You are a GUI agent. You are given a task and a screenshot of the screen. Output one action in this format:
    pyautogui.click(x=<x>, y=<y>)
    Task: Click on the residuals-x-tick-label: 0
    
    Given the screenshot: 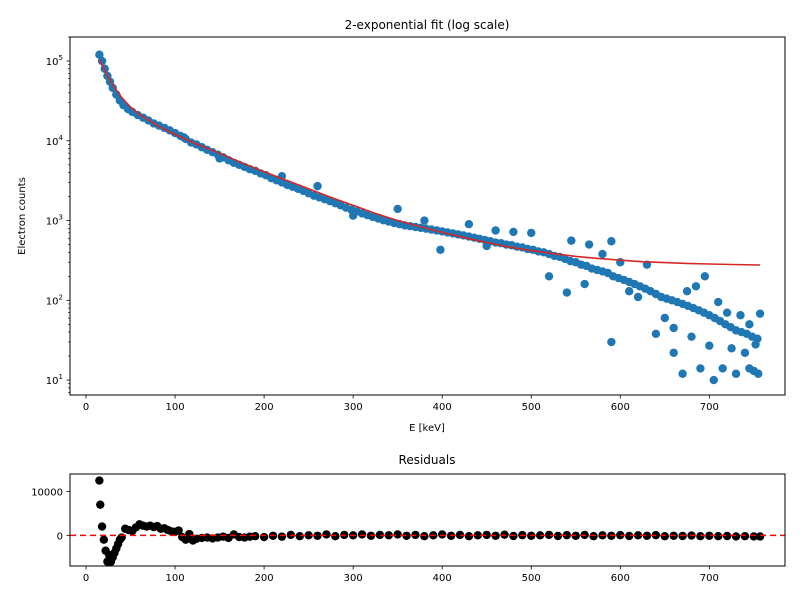 What is the action you would take?
    pyautogui.click(x=86, y=578)
    